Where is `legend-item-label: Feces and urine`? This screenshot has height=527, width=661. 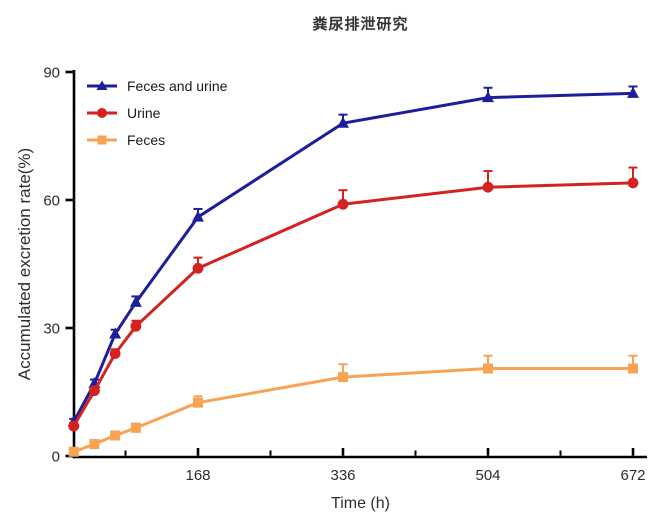 legend-item-label: Feces and urine is located at coordinates (177, 85).